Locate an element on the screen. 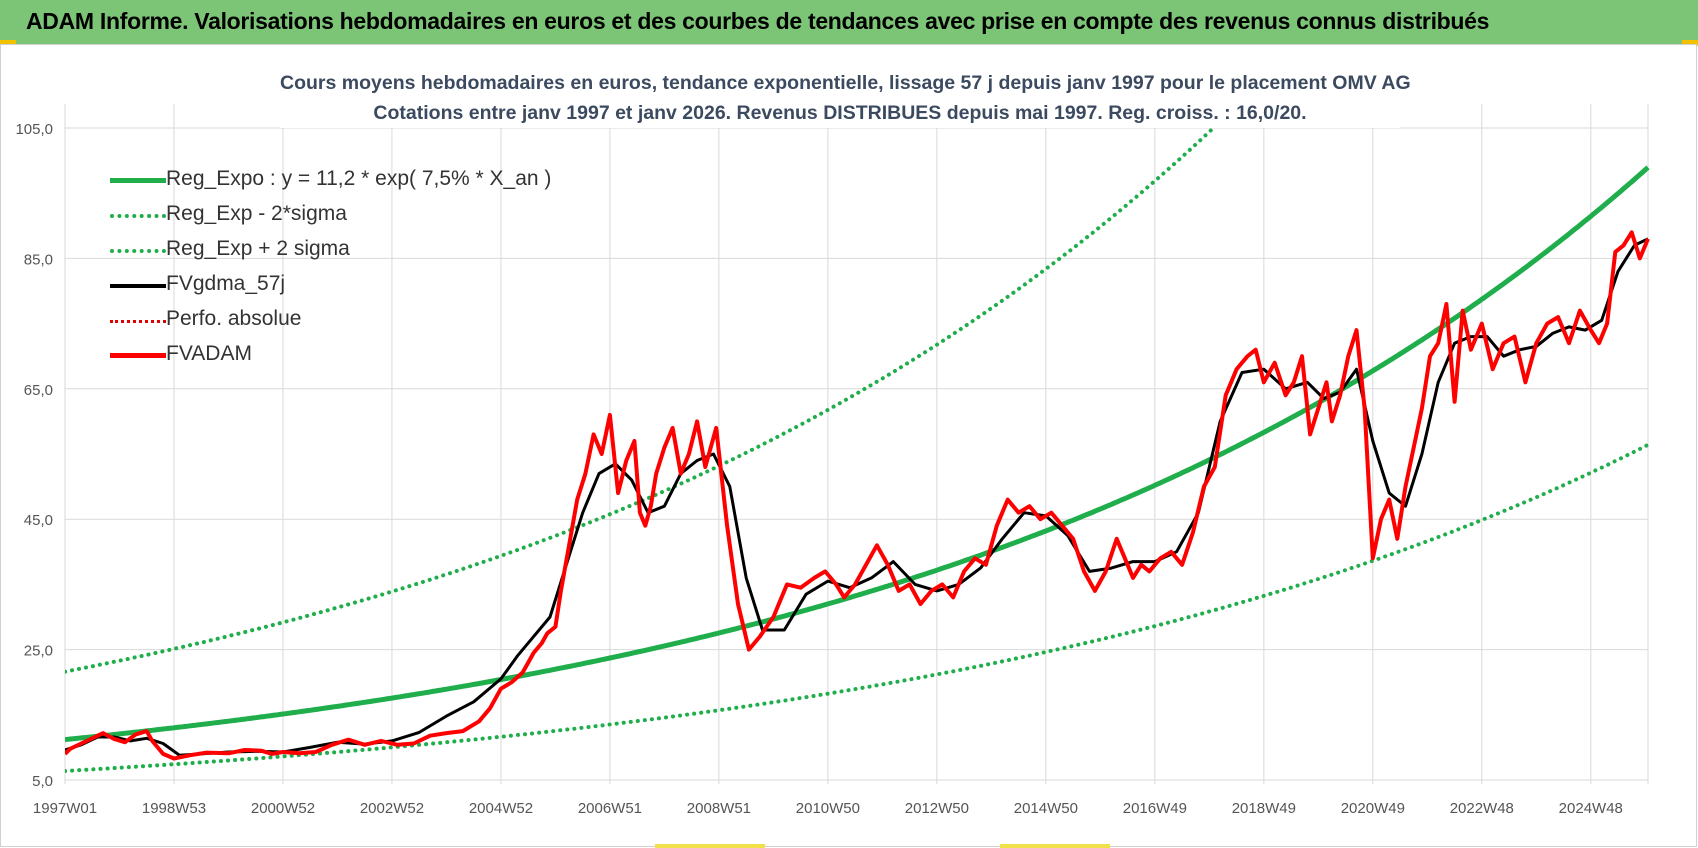 The image size is (1698, 848). legend-label: Reg_Exp - 2*sigma is located at coordinates (256, 213).